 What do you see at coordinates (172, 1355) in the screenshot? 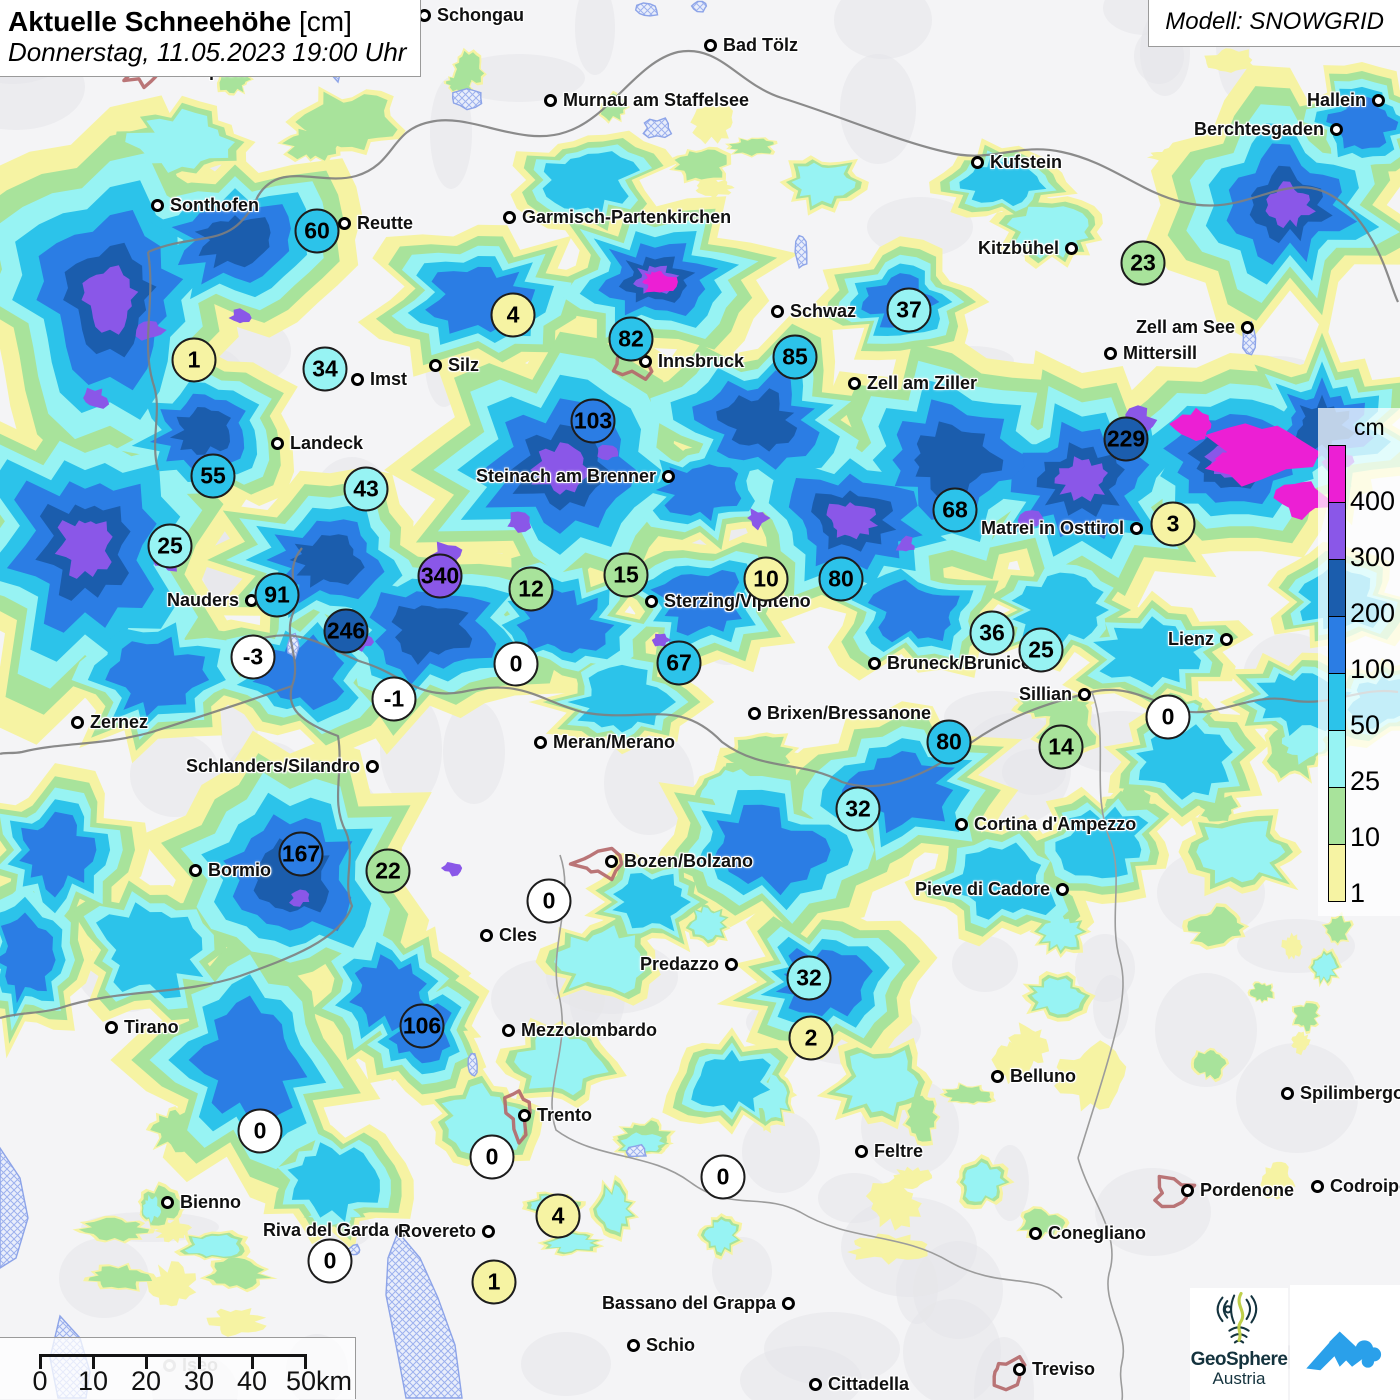
I see `scalebar-line` at bounding box center [172, 1355].